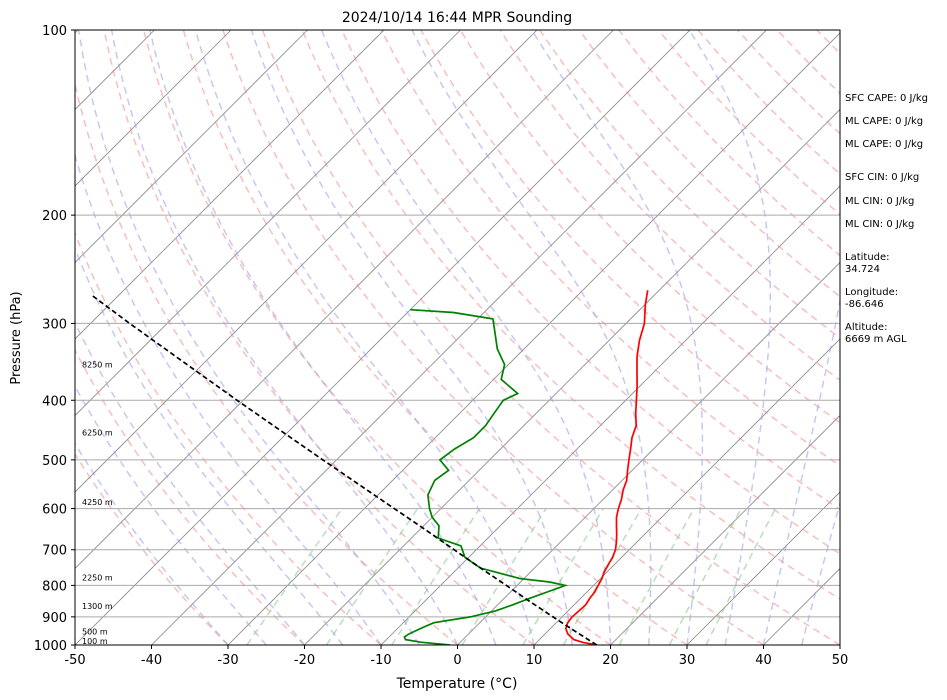 The width and height of the screenshot is (947, 700). Describe the element at coordinates (74, 660) in the screenshot. I see `x-tick-label: -50` at that location.